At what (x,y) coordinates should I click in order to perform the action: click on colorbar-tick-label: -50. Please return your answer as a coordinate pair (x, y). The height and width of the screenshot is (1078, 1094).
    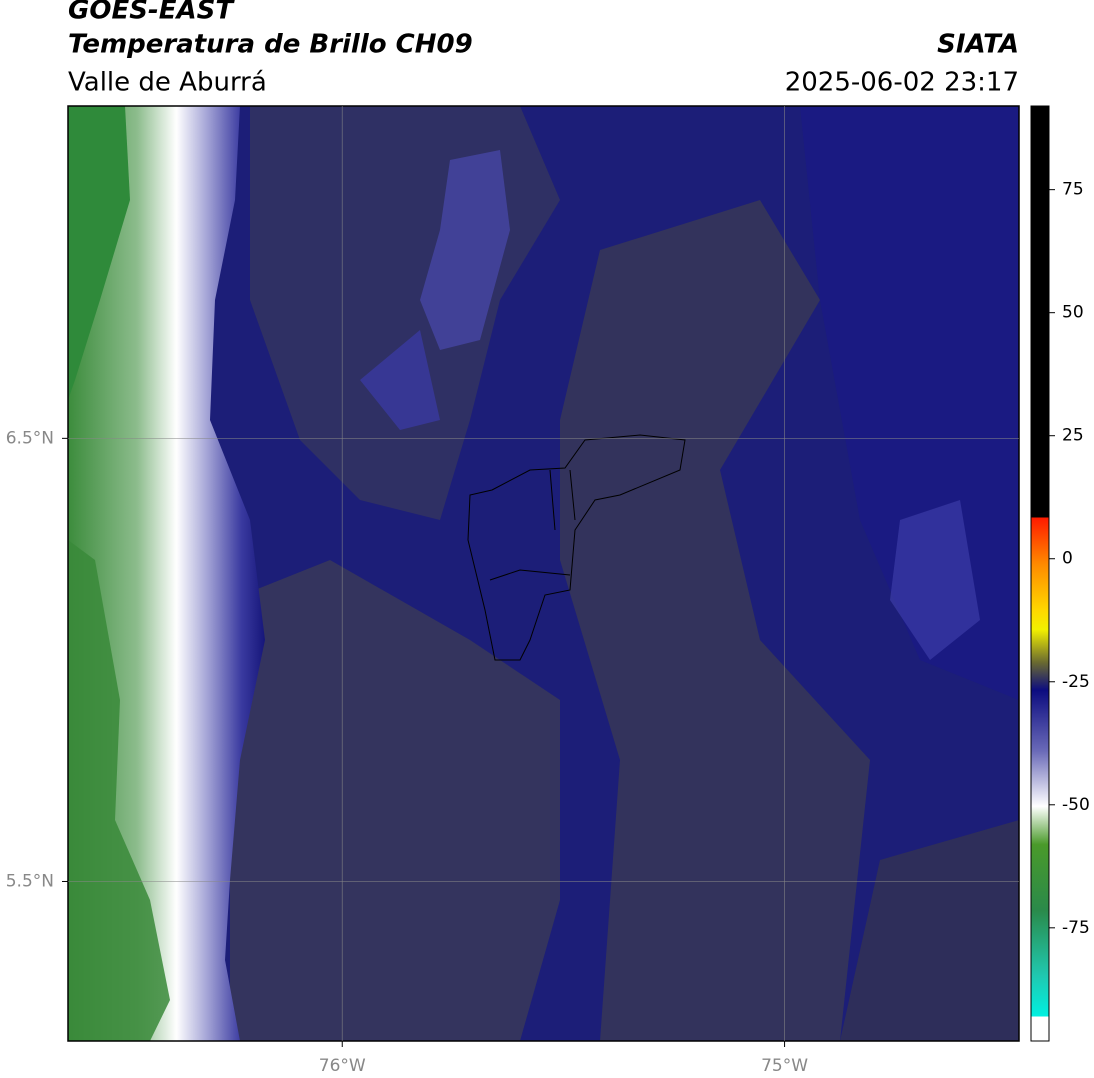
    Looking at the image, I should click on (1076, 805).